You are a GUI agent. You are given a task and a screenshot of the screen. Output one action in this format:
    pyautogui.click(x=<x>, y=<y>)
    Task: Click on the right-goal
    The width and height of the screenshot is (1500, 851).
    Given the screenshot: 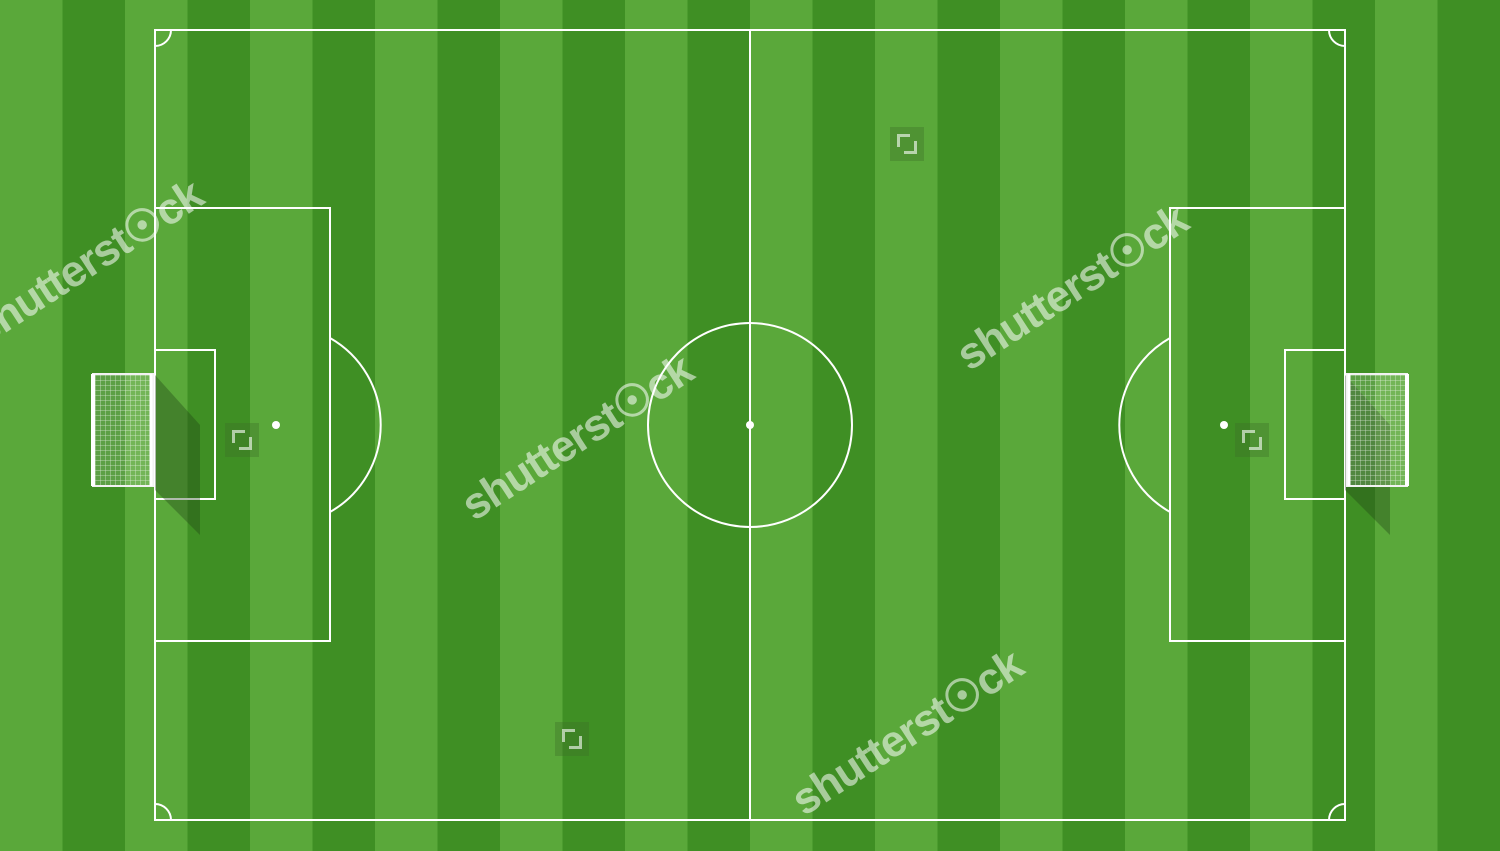 What is the action you would take?
    pyautogui.click(x=1377, y=454)
    